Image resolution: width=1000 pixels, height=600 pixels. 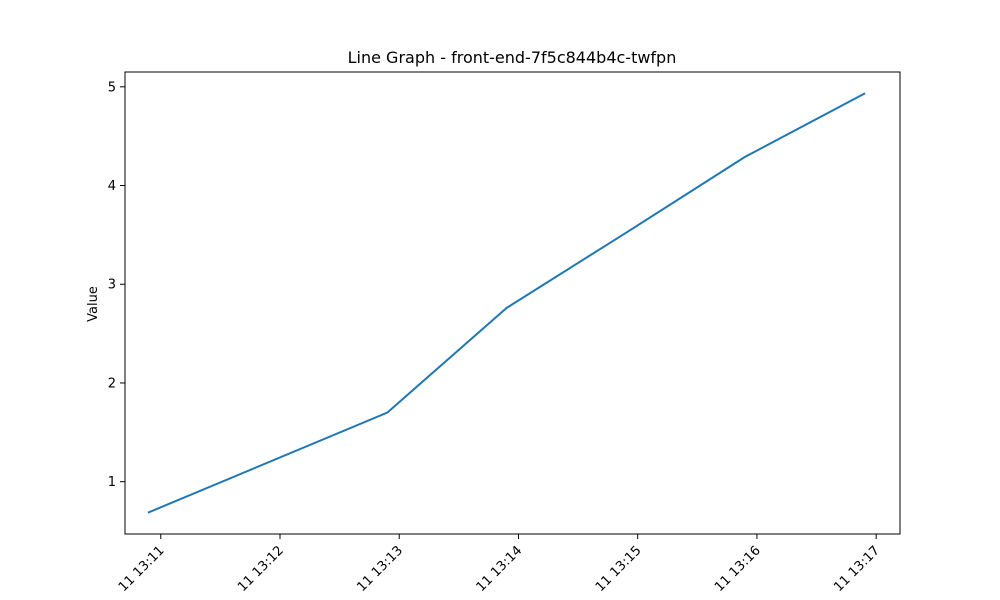 What do you see at coordinates (619, 569) in the screenshot?
I see `x-tick-label: 11 13:15` at bounding box center [619, 569].